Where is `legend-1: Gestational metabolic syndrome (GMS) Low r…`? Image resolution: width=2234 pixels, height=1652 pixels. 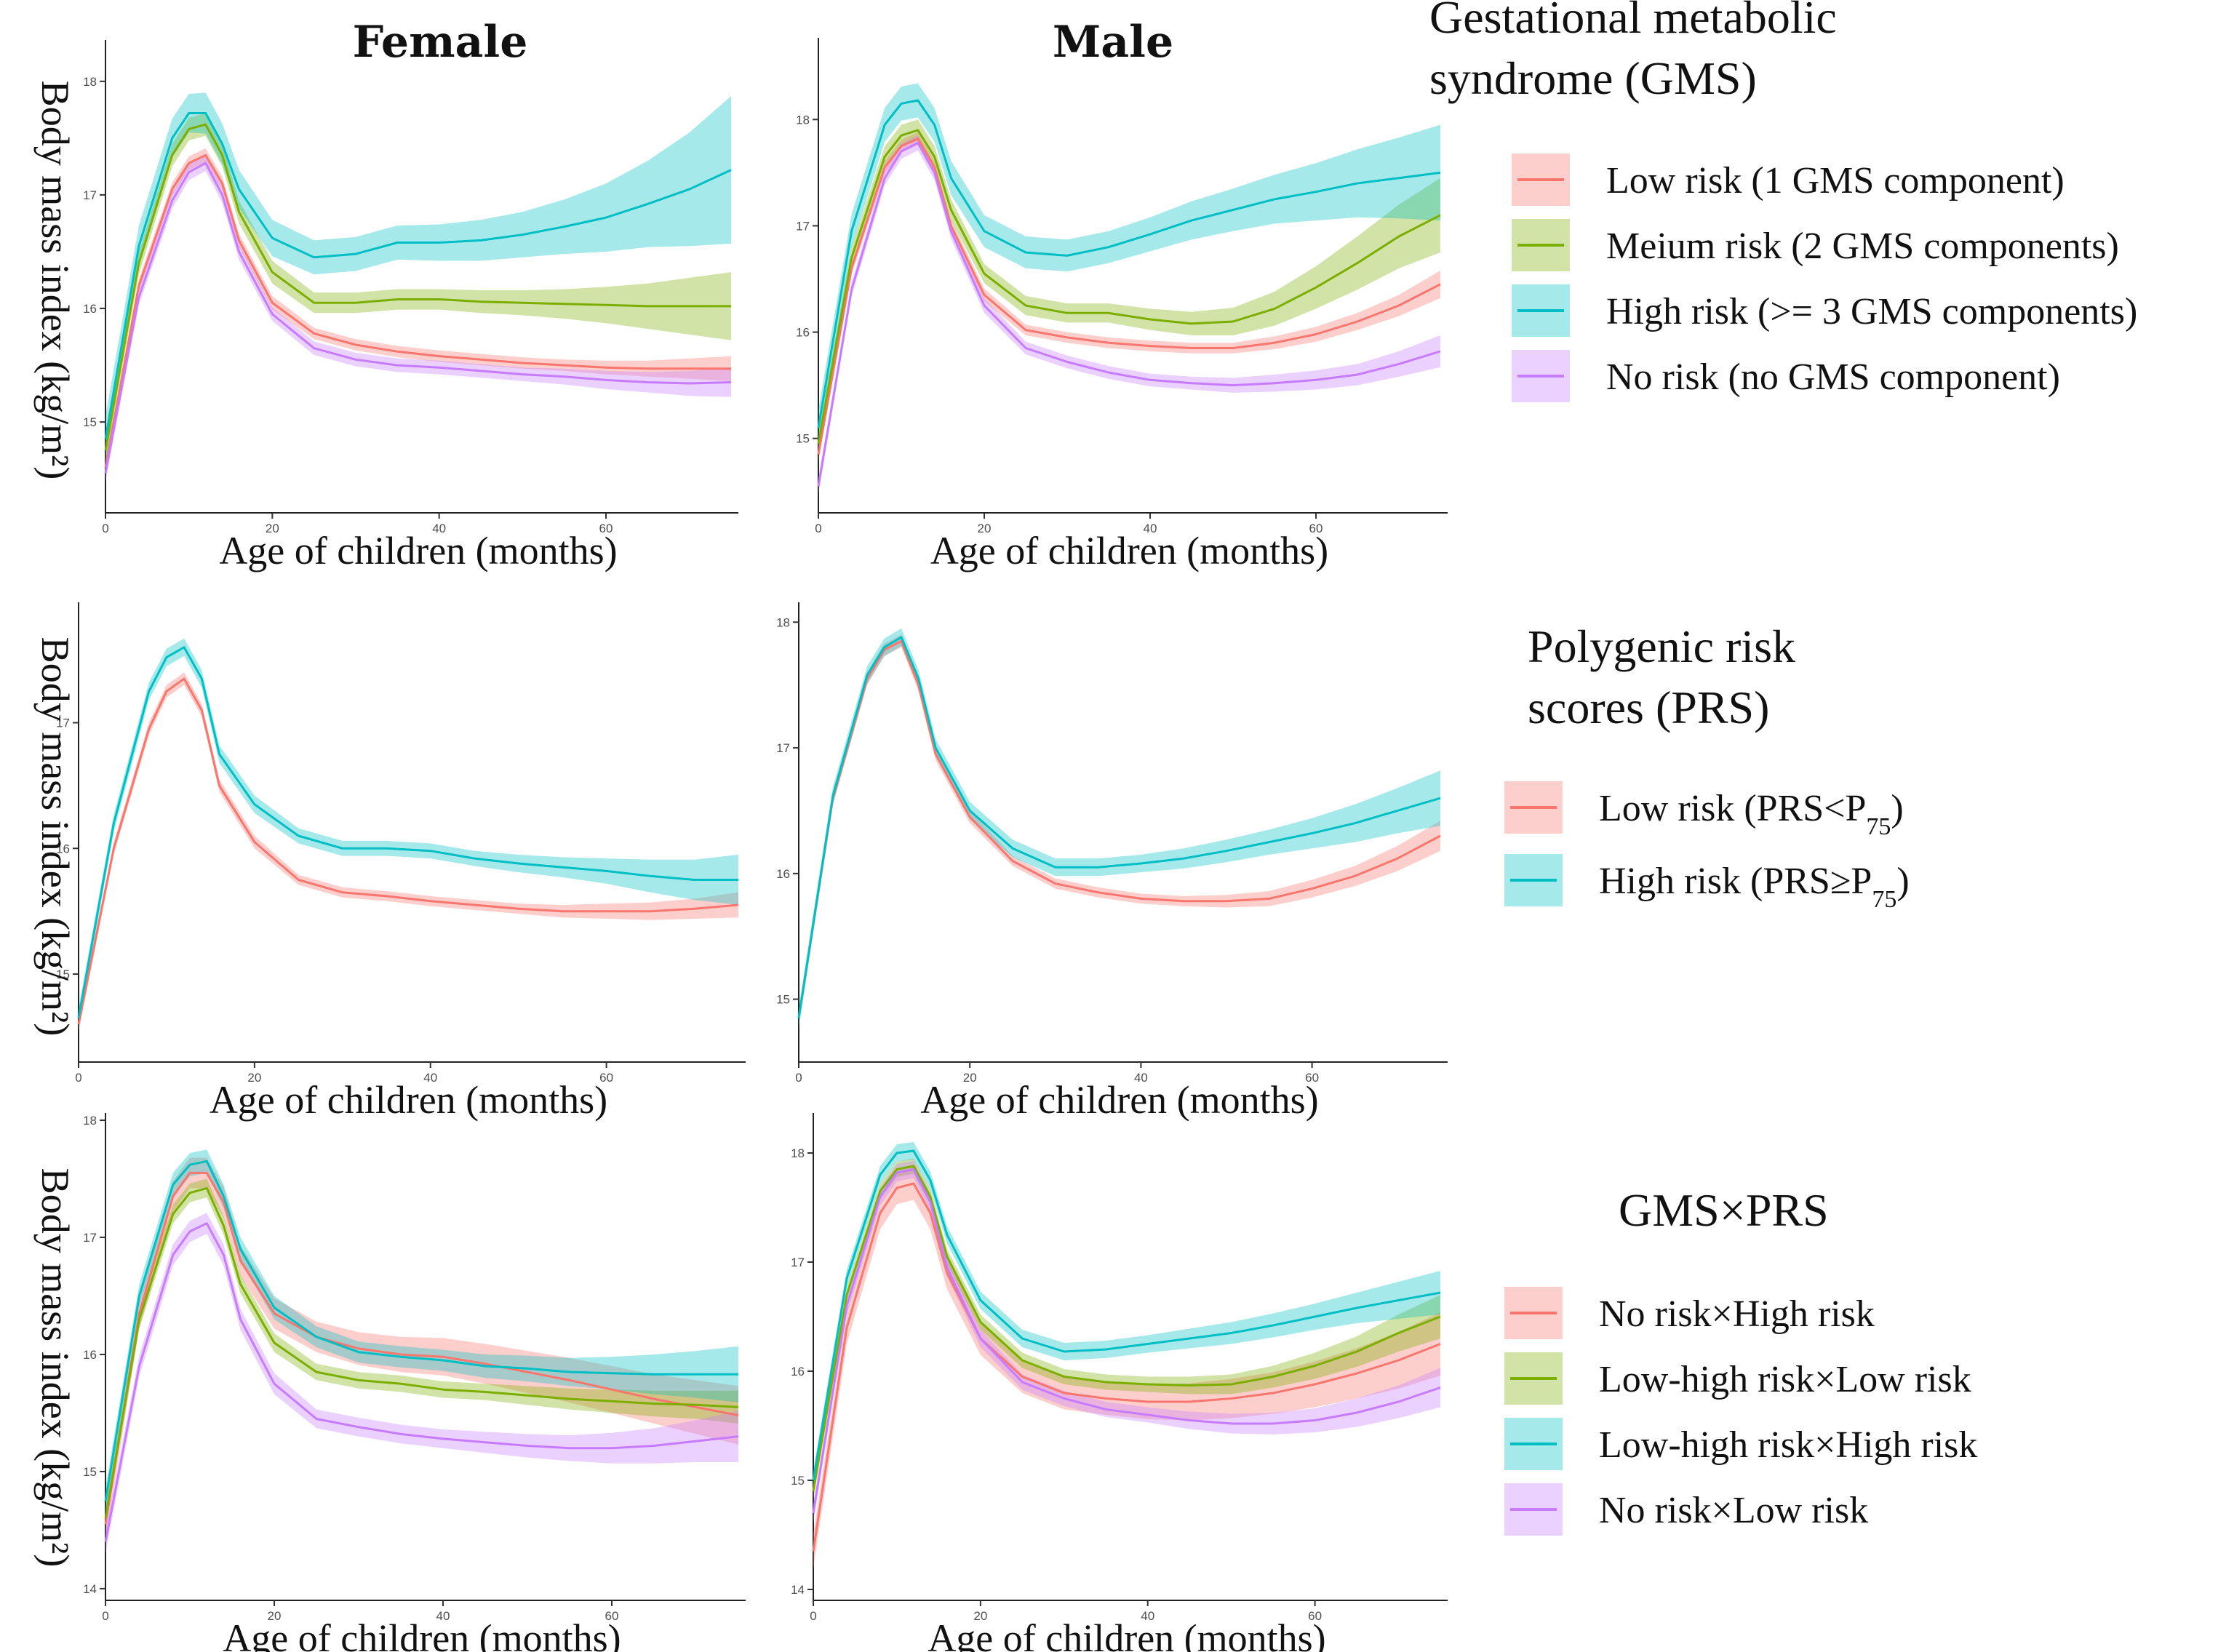
legend-1: Gestational metabolic syndrome (GMS) Low r… is located at coordinates (1783, 201).